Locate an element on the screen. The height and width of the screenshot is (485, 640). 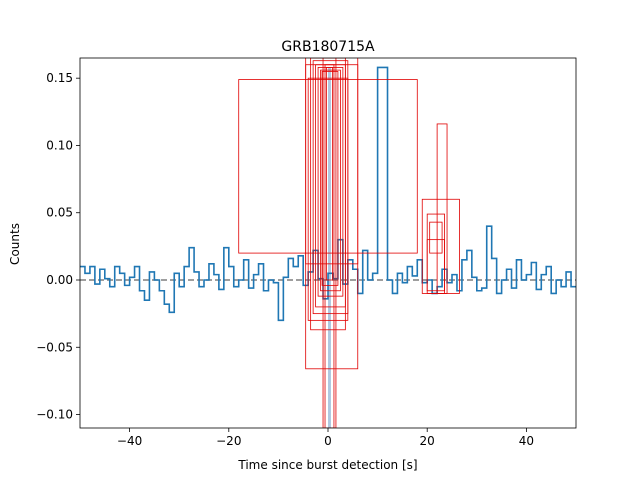
x-tick-label: 0 is located at coordinates (328, 441).